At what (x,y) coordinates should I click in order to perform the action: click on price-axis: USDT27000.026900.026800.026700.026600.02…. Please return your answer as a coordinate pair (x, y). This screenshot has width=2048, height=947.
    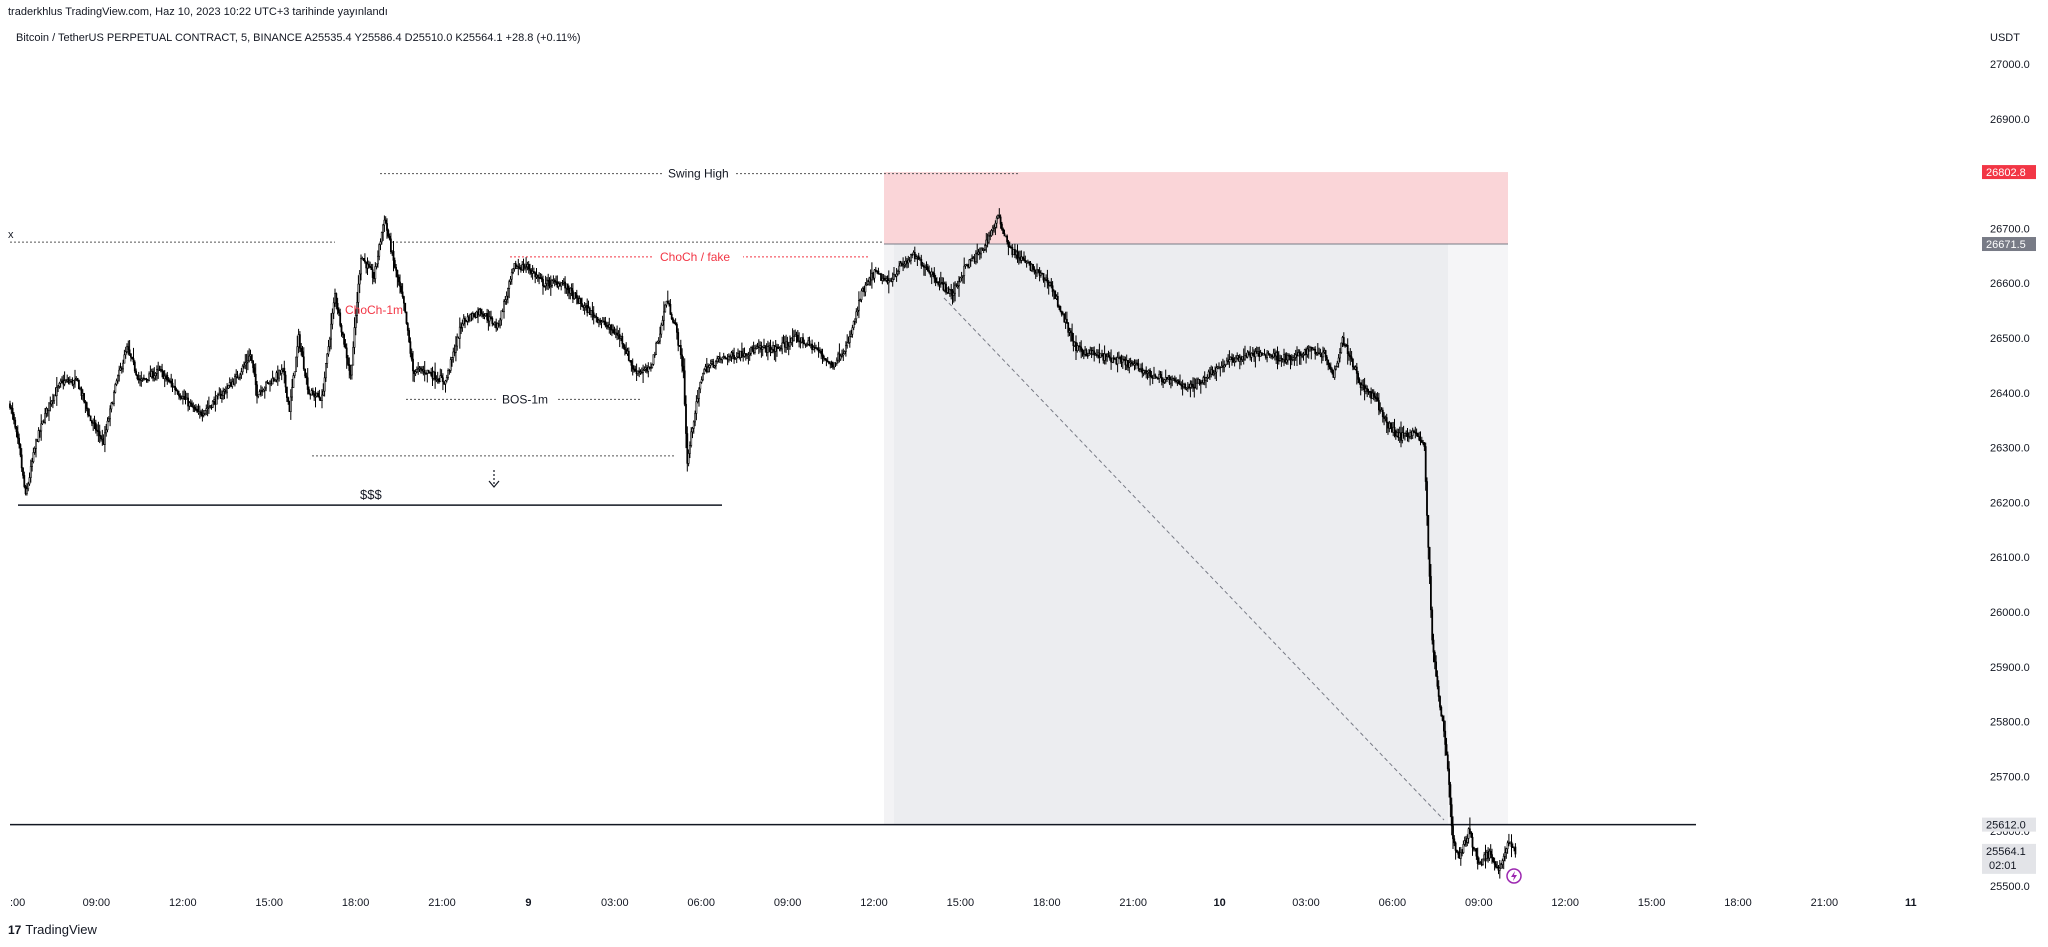
    Looking at the image, I should click on (2009, 462).